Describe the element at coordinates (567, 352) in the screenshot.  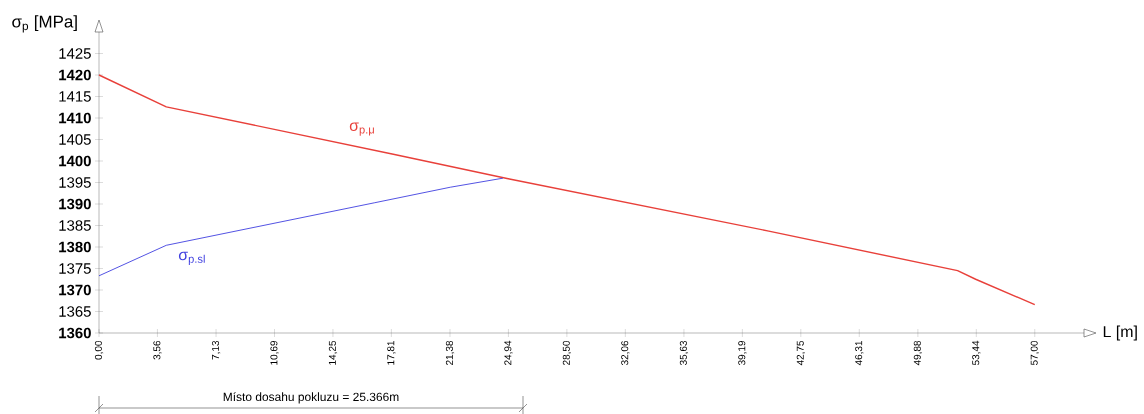
I see `x-tick-label: 28,50` at that location.